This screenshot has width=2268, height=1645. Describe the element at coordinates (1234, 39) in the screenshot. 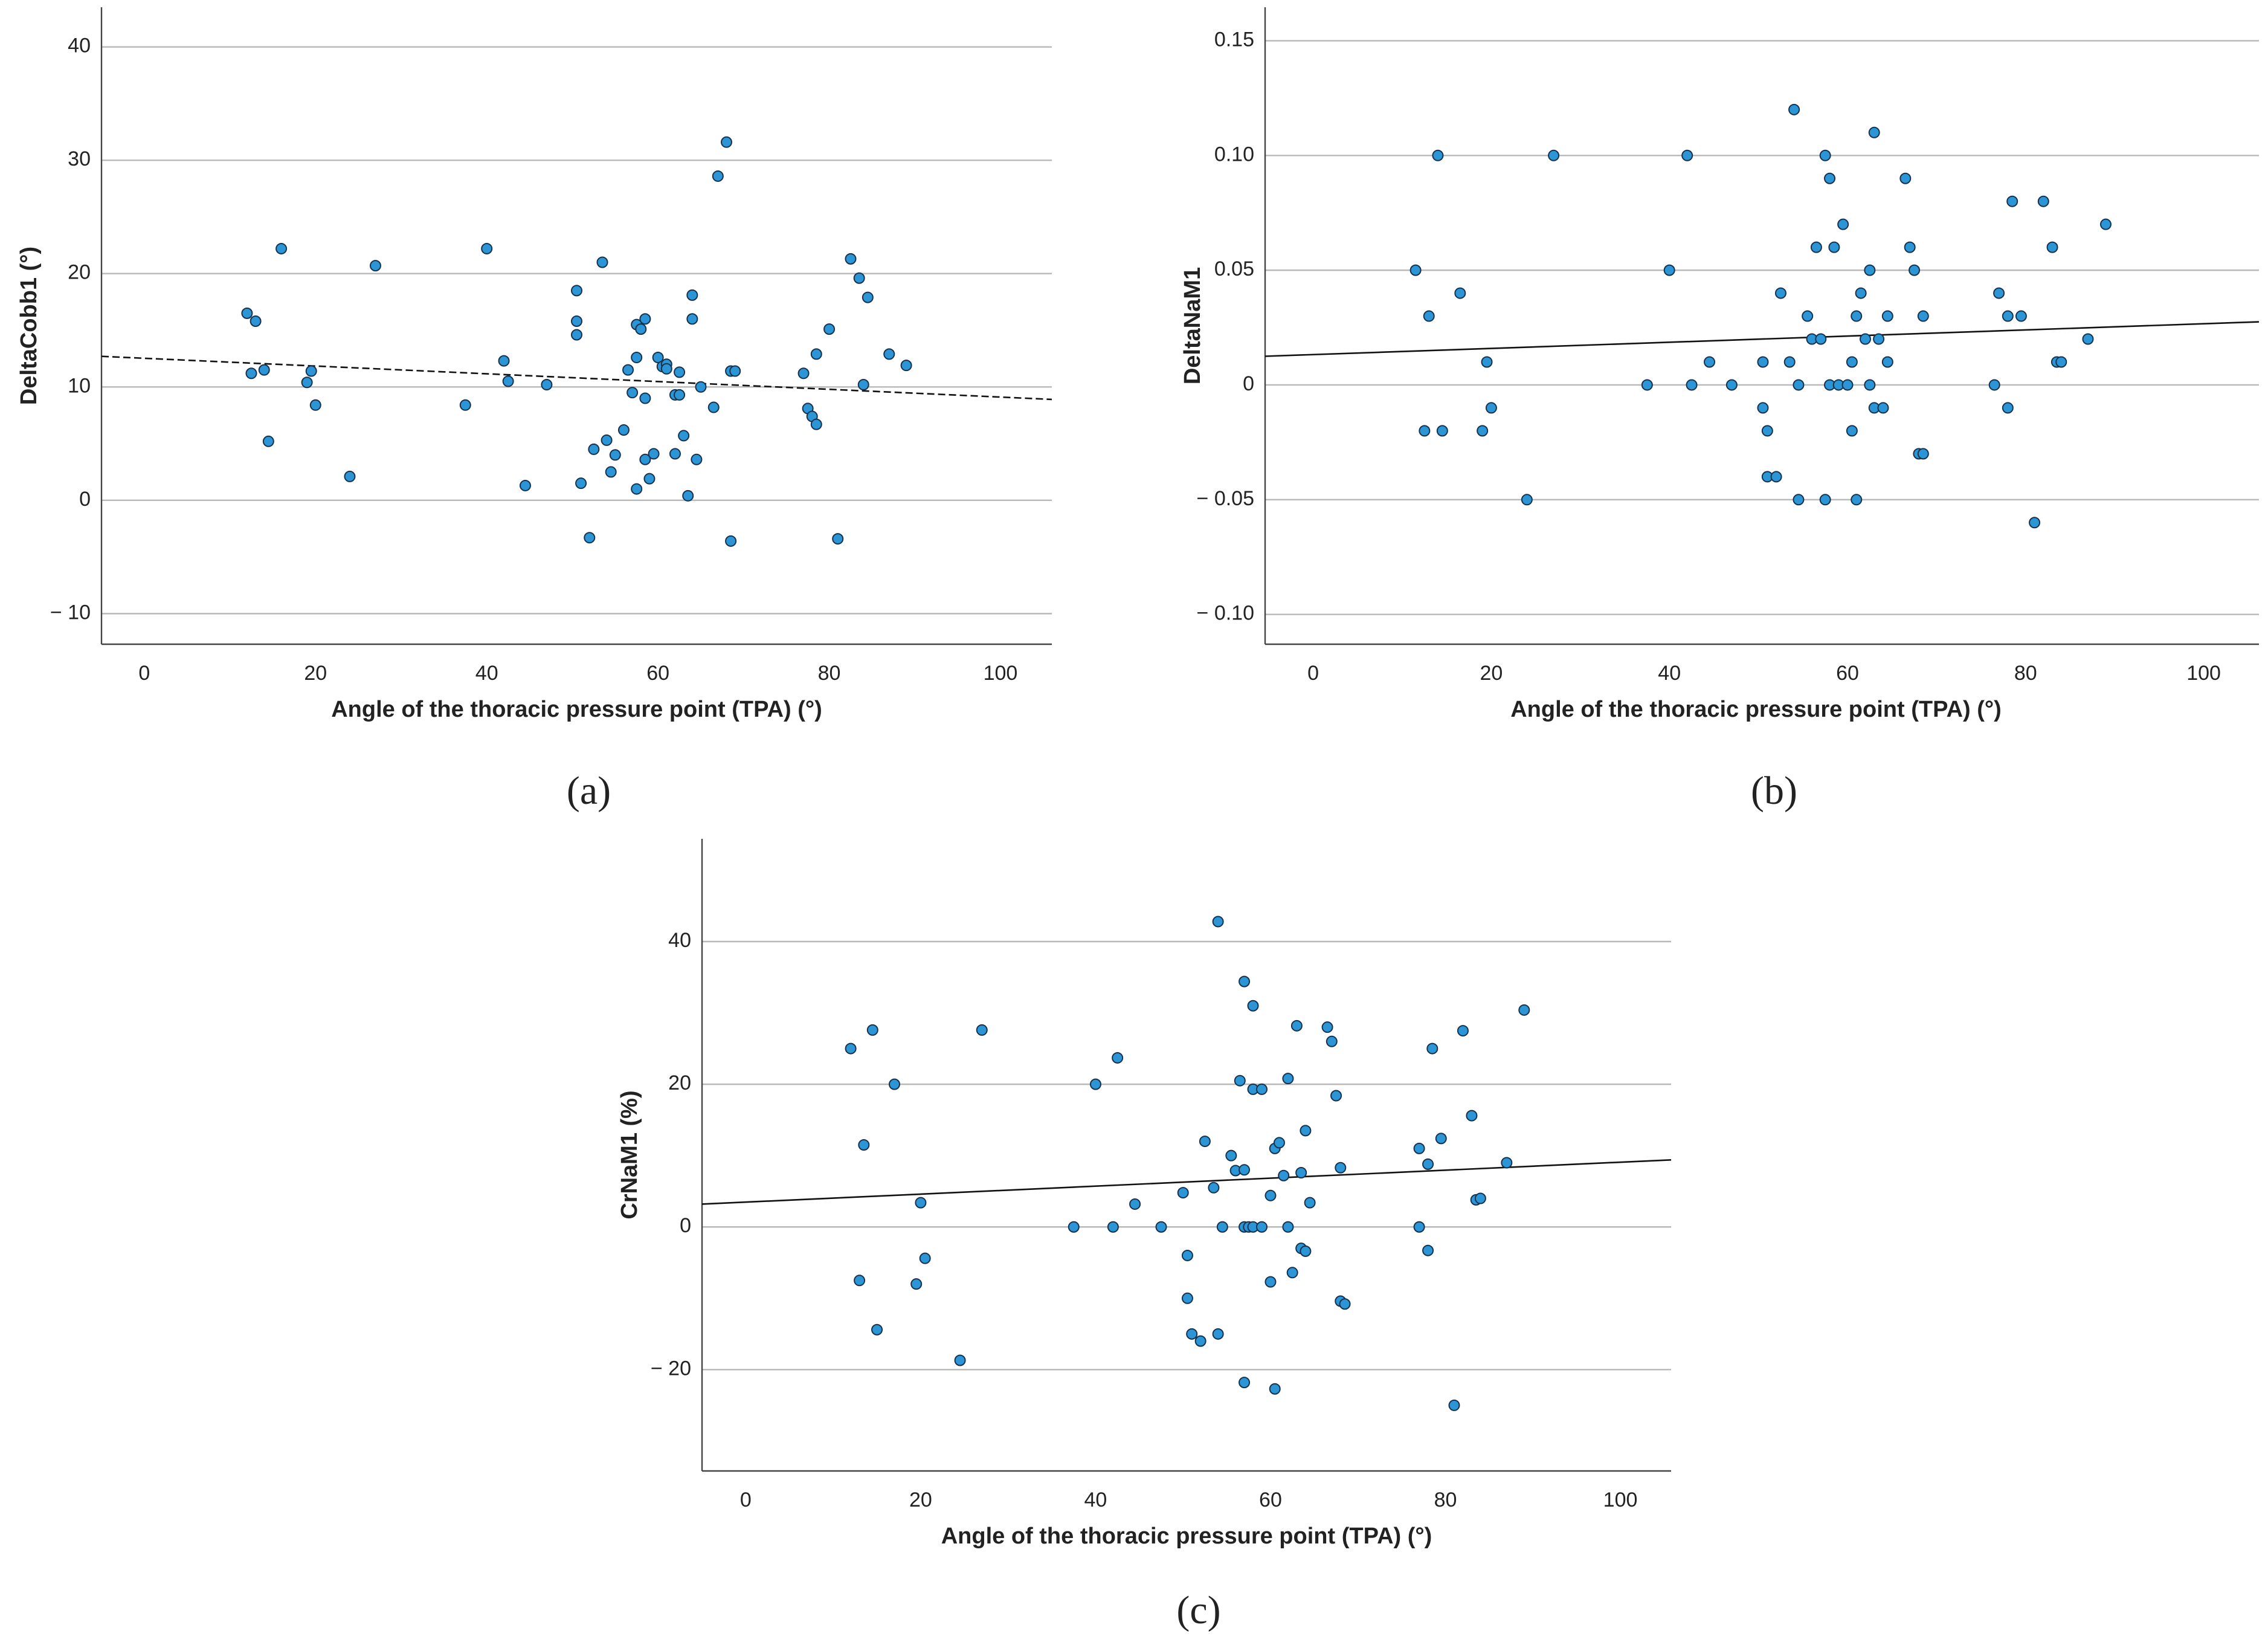

I see `y-tick-label: 0.15` at that location.